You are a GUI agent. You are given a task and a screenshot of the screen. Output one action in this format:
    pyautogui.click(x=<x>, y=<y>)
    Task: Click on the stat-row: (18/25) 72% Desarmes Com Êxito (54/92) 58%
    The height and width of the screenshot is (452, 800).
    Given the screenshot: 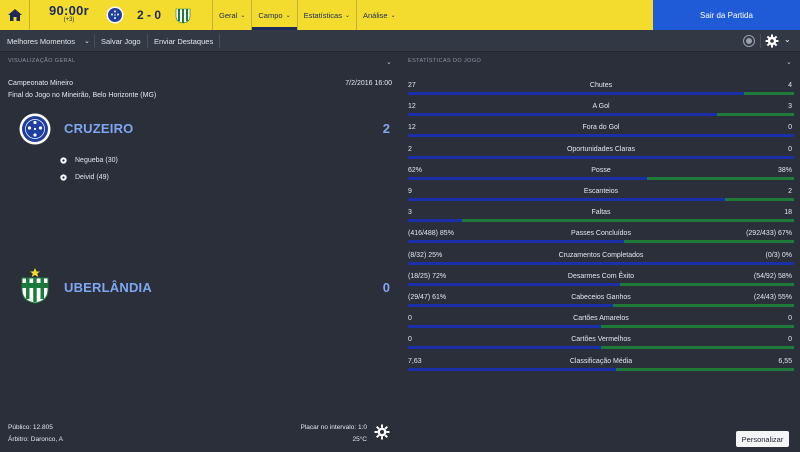 What is the action you would take?
    pyautogui.click(x=601, y=277)
    